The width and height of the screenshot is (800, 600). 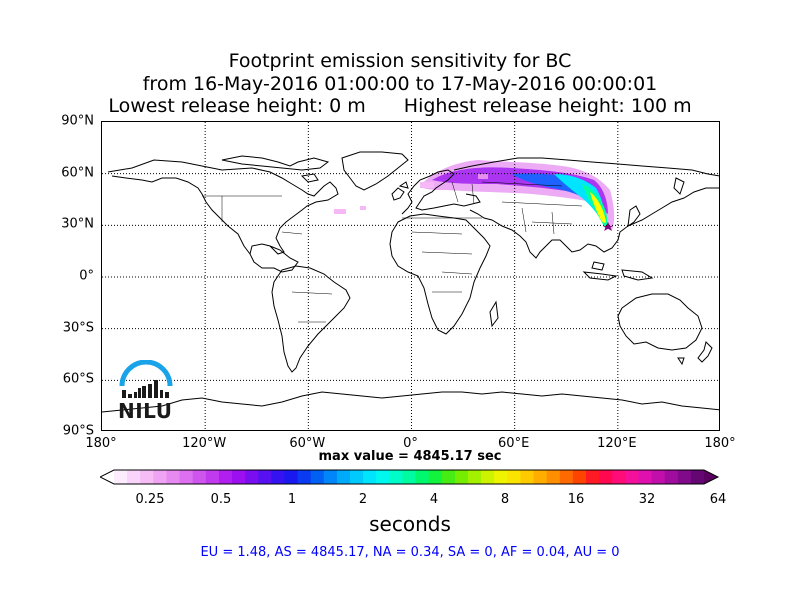 What do you see at coordinates (78, 328) in the screenshot?
I see `latitude-label: 30°S` at bounding box center [78, 328].